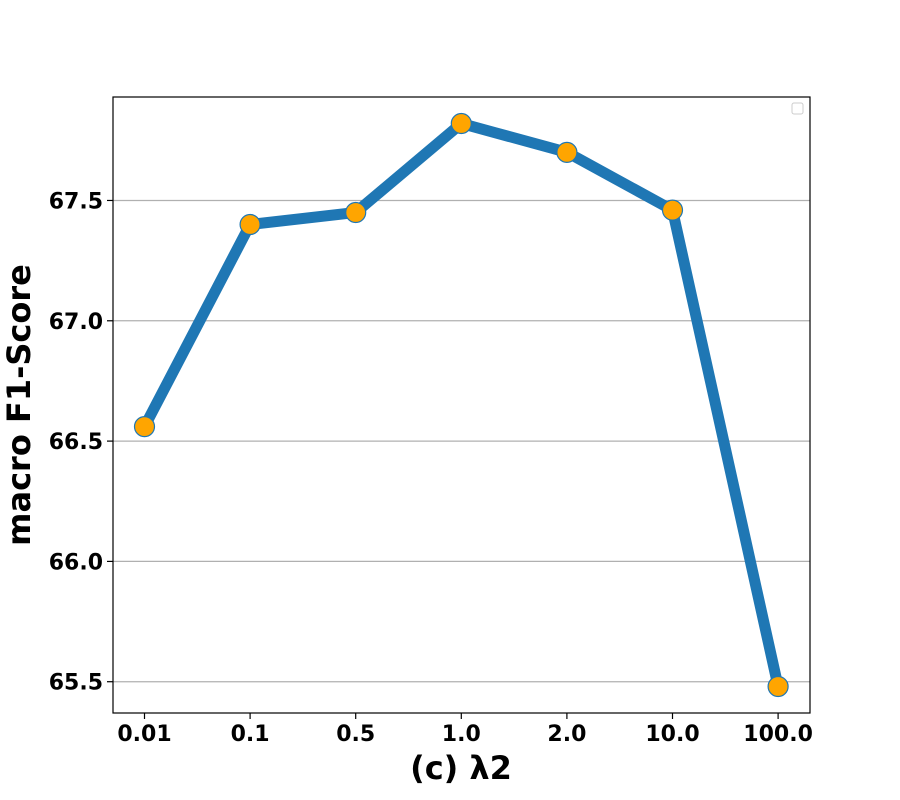  Describe the element at coordinates (76, 322) in the screenshot. I see `y-tick-label: 67.0` at that location.